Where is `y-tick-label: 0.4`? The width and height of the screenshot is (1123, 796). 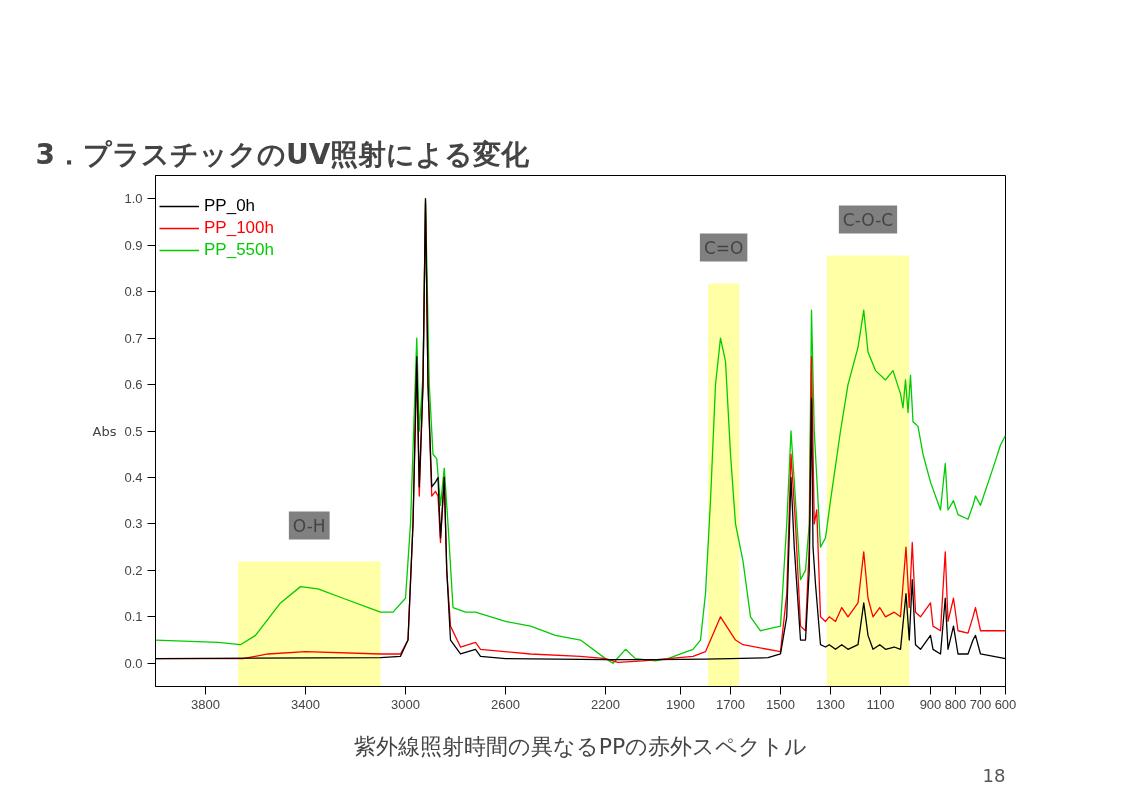
y-tick-label: 0.4 is located at coordinates (133, 477).